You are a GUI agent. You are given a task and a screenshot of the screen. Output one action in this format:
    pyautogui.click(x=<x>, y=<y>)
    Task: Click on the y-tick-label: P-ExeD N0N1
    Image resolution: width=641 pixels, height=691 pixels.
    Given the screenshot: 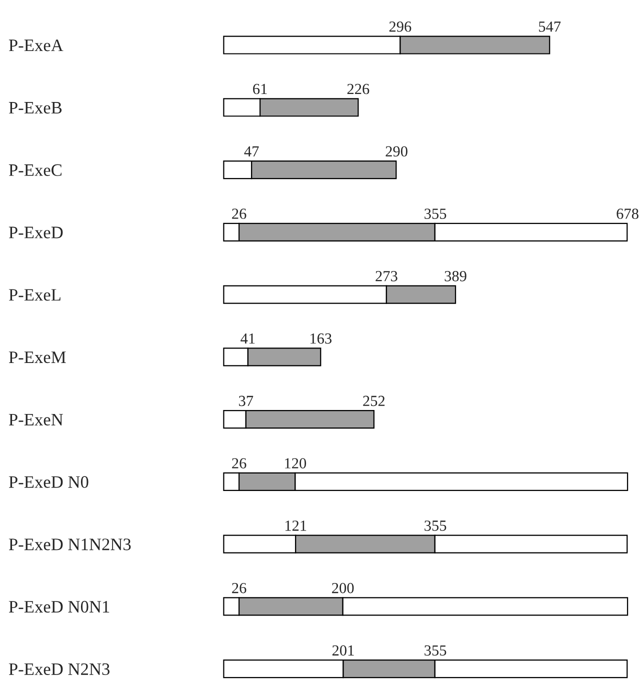 What is the action you would take?
    pyautogui.click(x=59, y=606)
    